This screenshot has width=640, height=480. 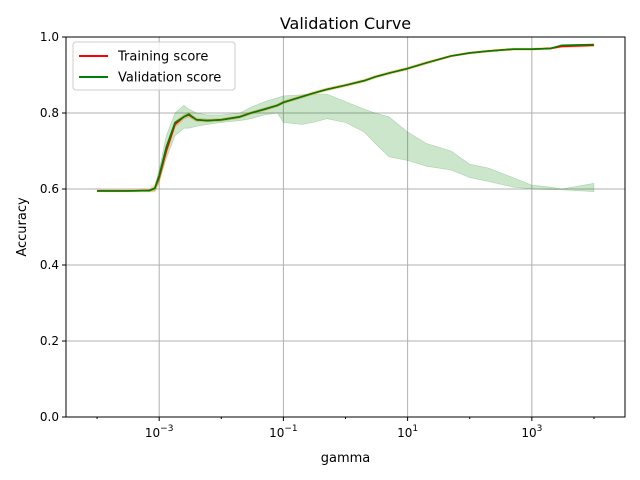 What do you see at coordinates (49, 37) in the screenshot?
I see `y-tick-label: 1.0` at bounding box center [49, 37].